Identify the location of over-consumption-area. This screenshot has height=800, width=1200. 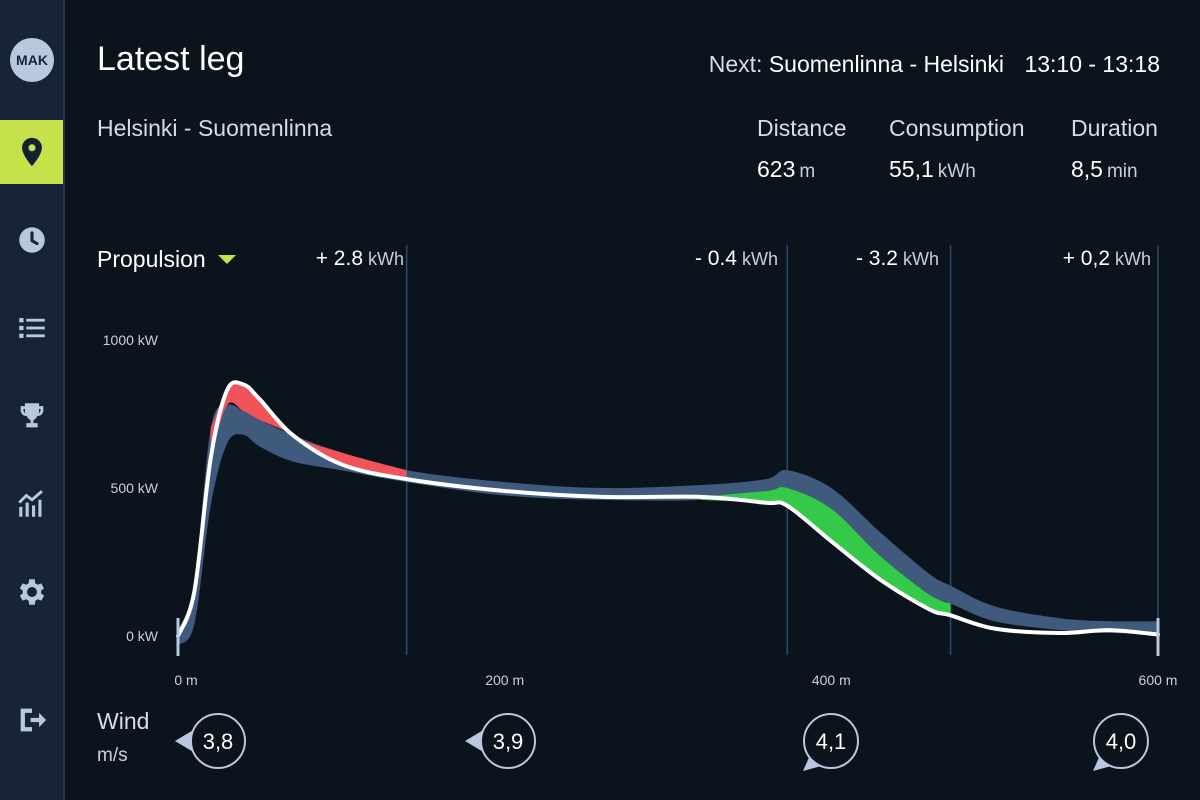
(308, 431).